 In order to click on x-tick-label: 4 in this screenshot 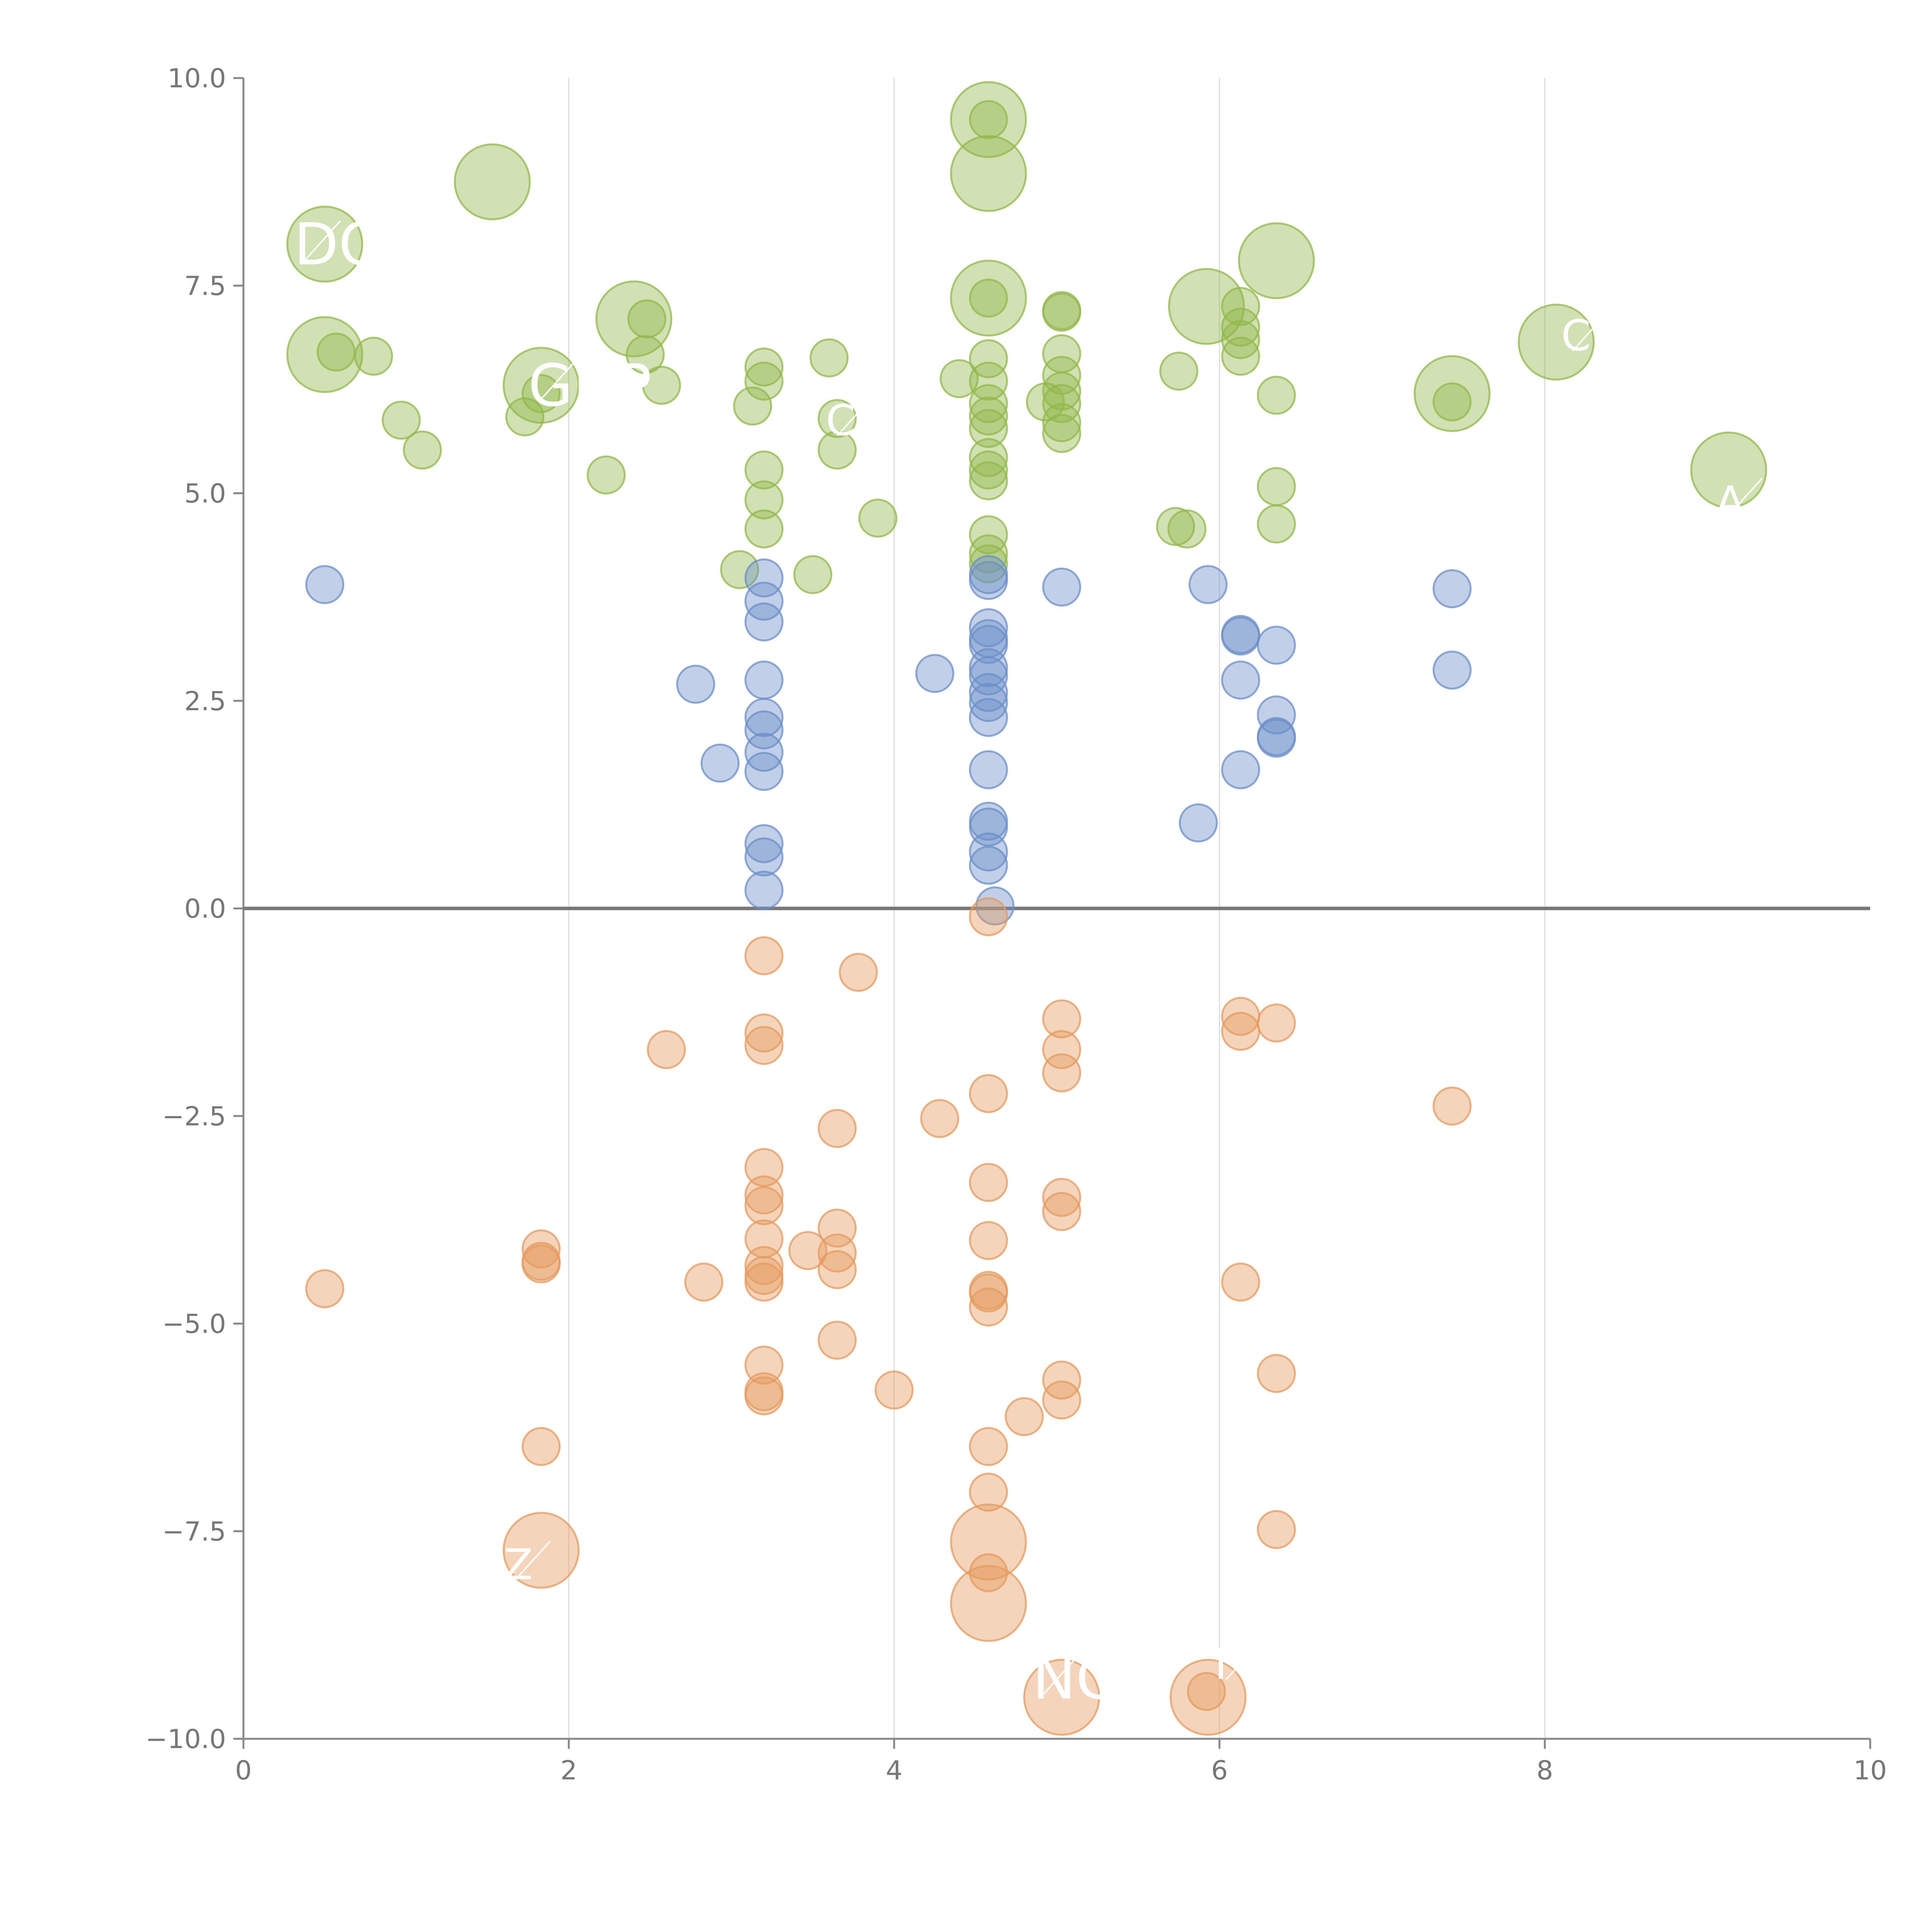, I will do `click(894, 1771)`.